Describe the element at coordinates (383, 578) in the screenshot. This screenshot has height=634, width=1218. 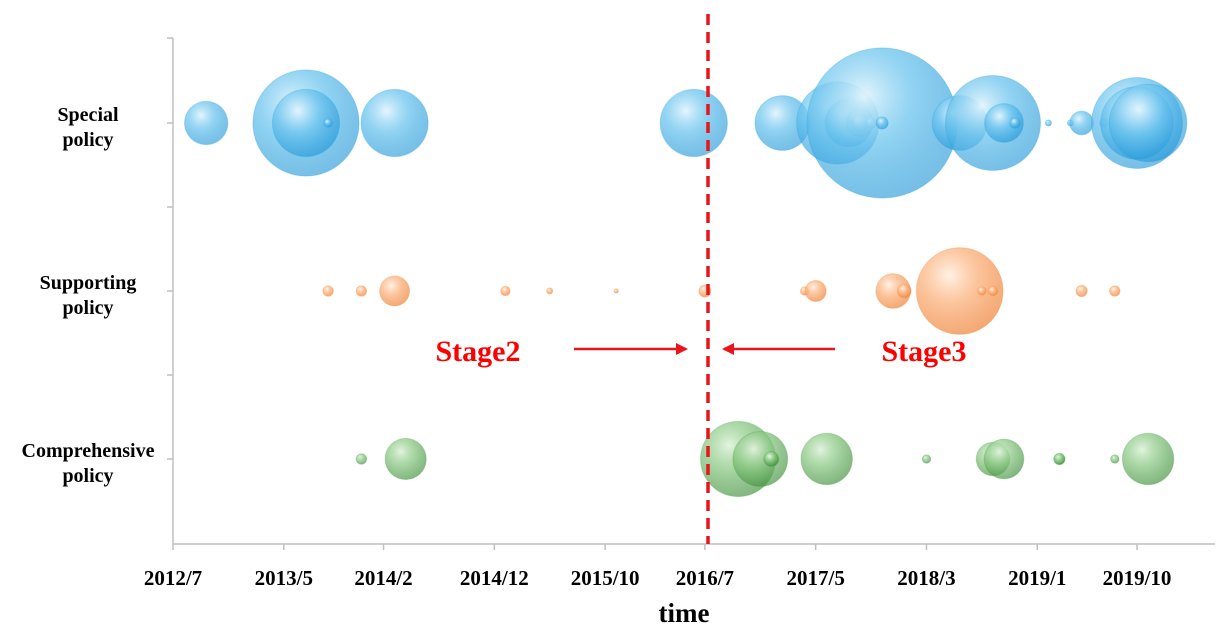
I see `x-tick-label: 2014/2` at that location.